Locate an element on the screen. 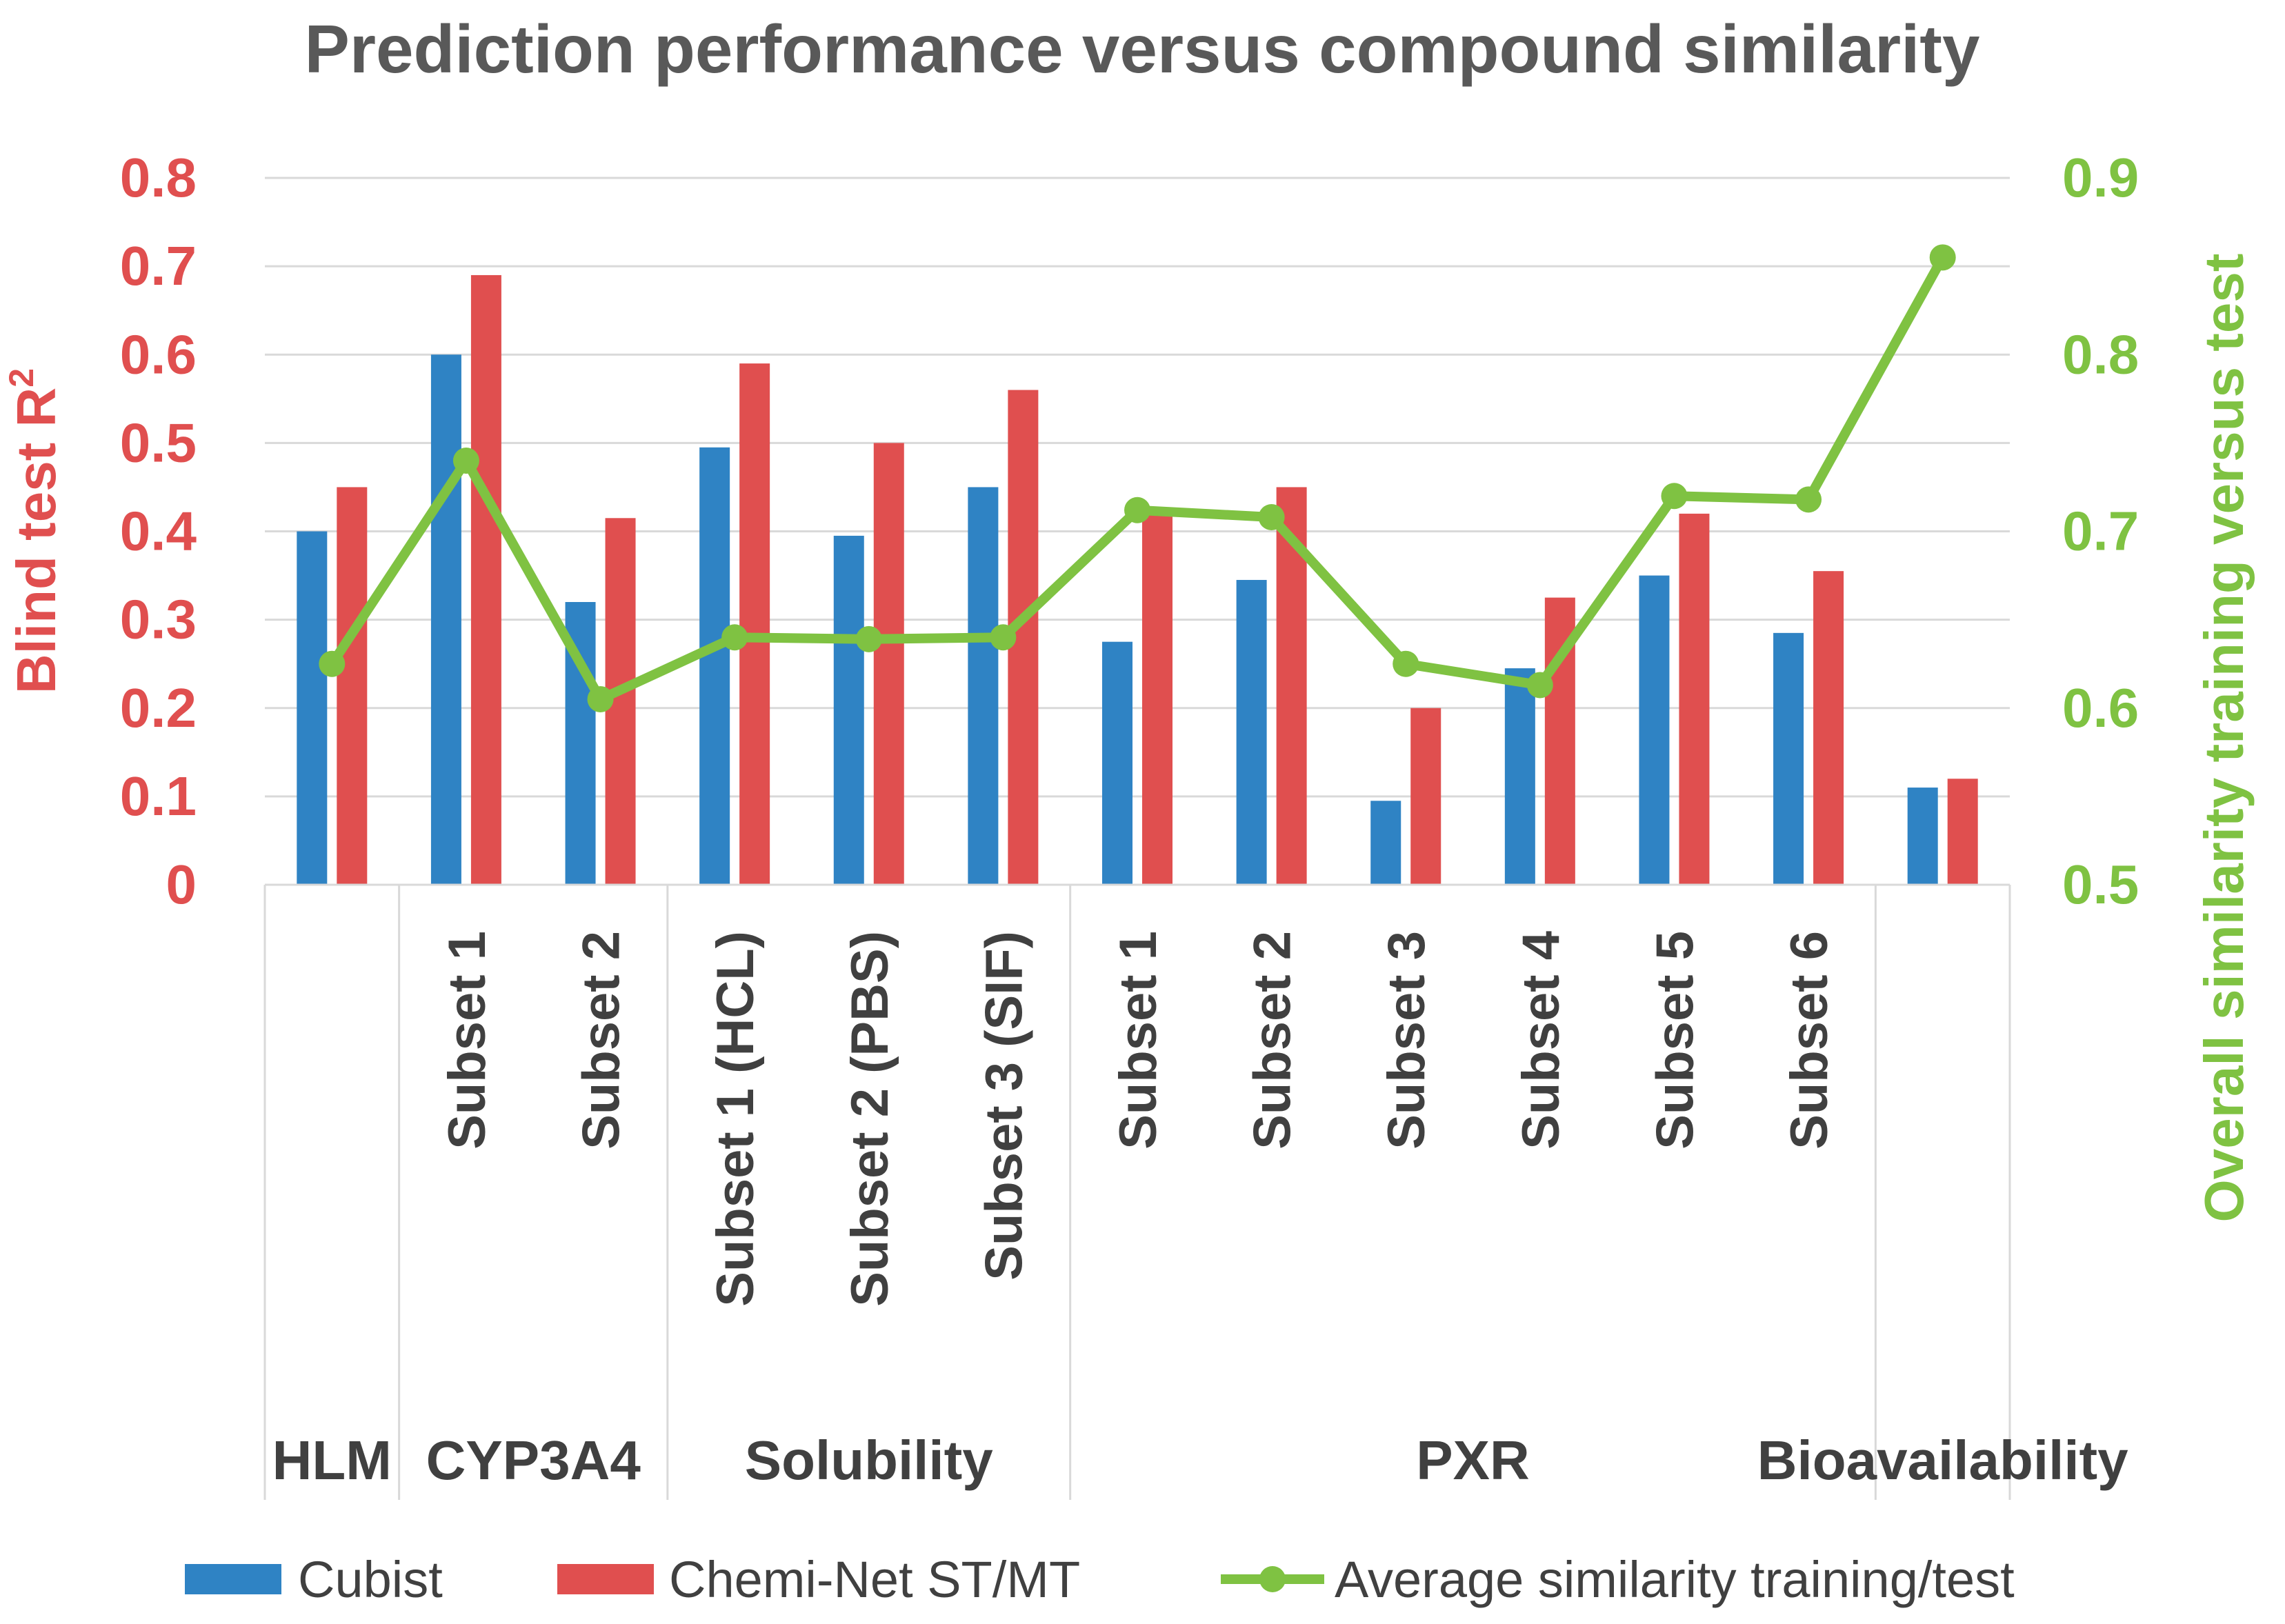 This screenshot has width=2285, height=1624. category-label: Subset 3 is located at coordinates (1406, 1040).